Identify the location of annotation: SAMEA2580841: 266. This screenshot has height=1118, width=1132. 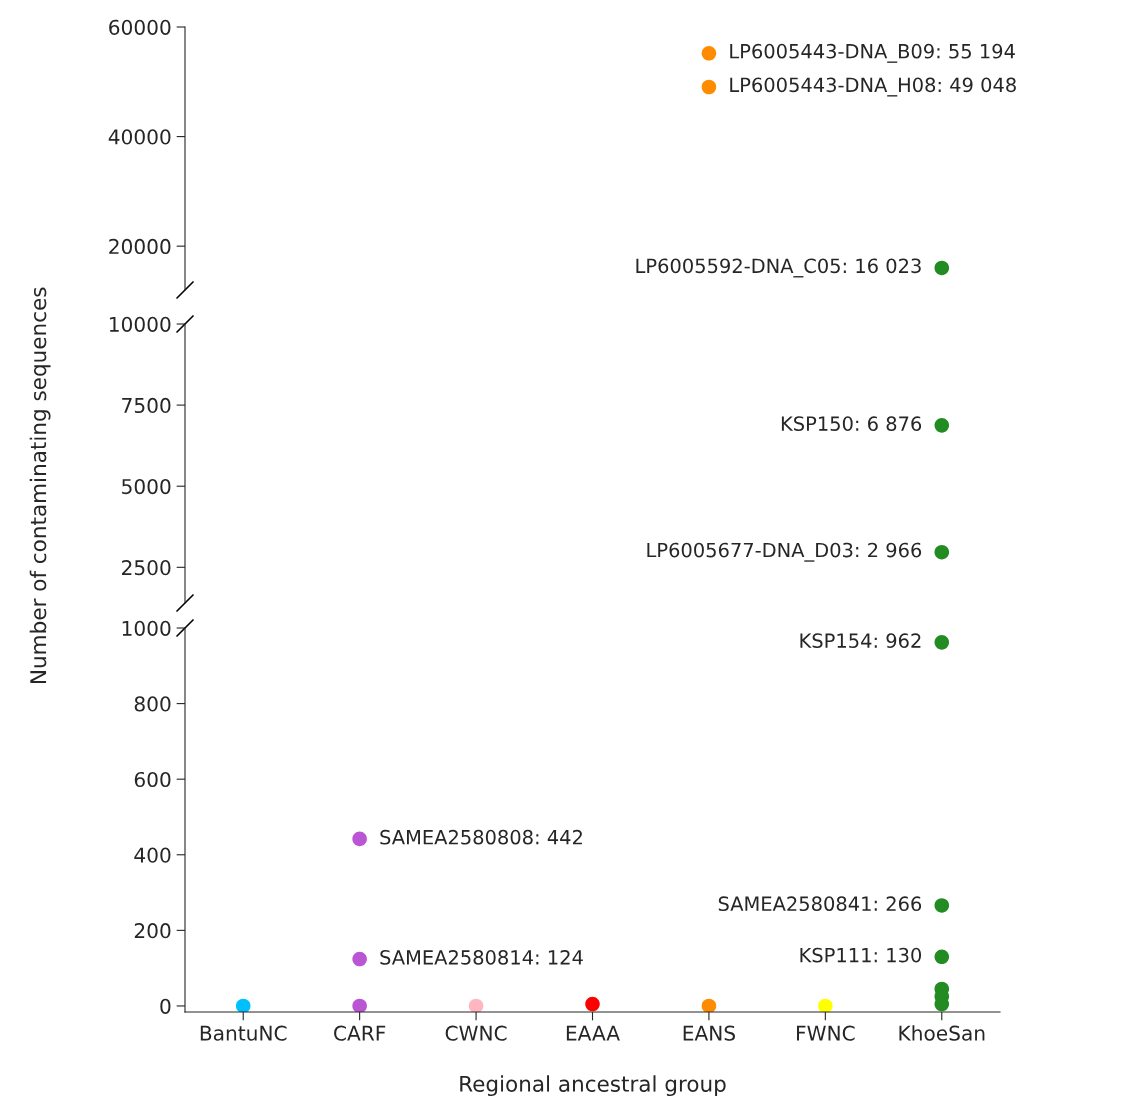
(820, 904).